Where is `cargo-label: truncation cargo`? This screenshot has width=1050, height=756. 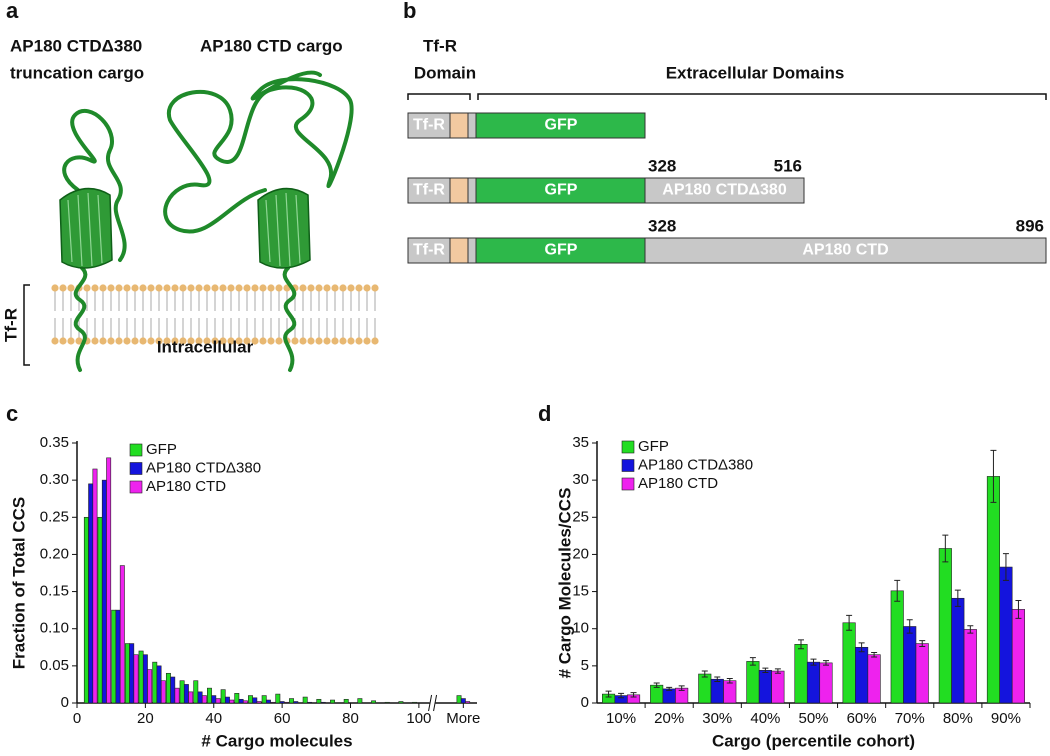 cargo-label: truncation cargo is located at coordinates (77, 72).